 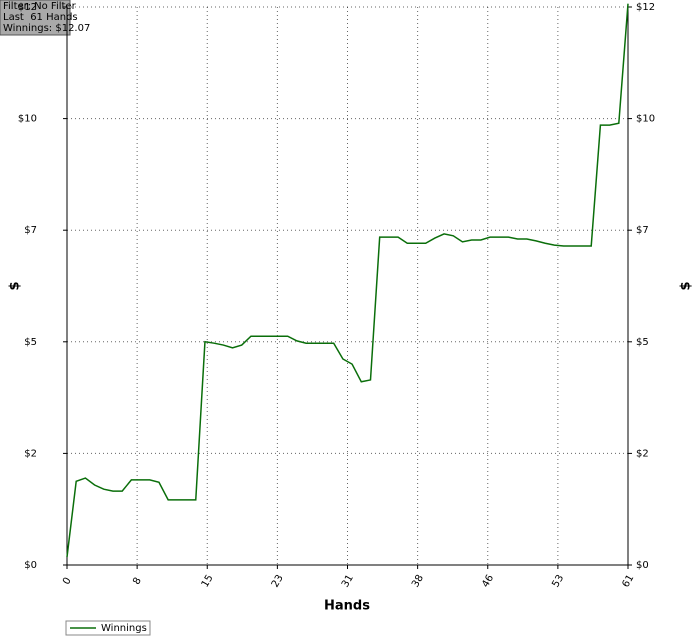 What do you see at coordinates (46, 28) in the screenshot?
I see `info-winnings: Winnings: $12.07` at bounding box center [46, 28].